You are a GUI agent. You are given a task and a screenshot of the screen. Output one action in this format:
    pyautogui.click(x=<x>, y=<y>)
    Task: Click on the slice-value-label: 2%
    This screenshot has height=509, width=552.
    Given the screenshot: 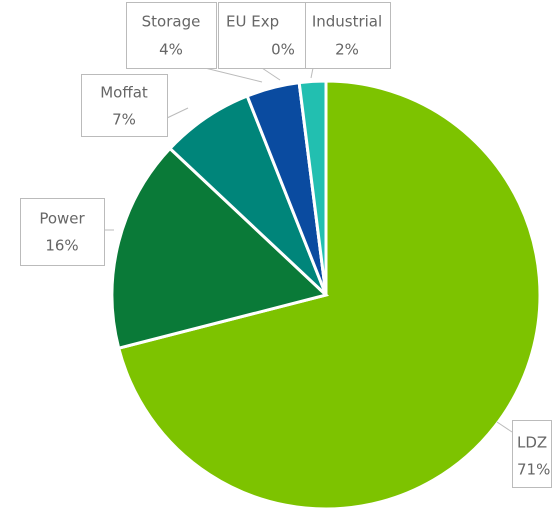 What is the action you would take?
    pyautogui.click(x=347, y=50)
    